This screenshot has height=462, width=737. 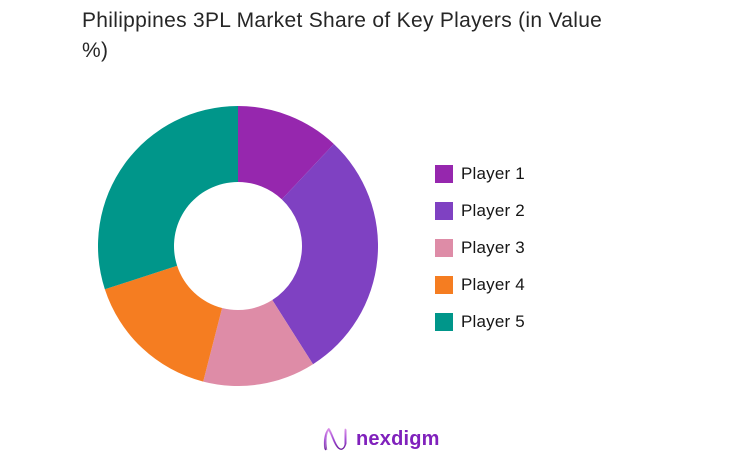 I want to click on nexdigm-logo-text: nexdigm, so click(x=398, y=438).